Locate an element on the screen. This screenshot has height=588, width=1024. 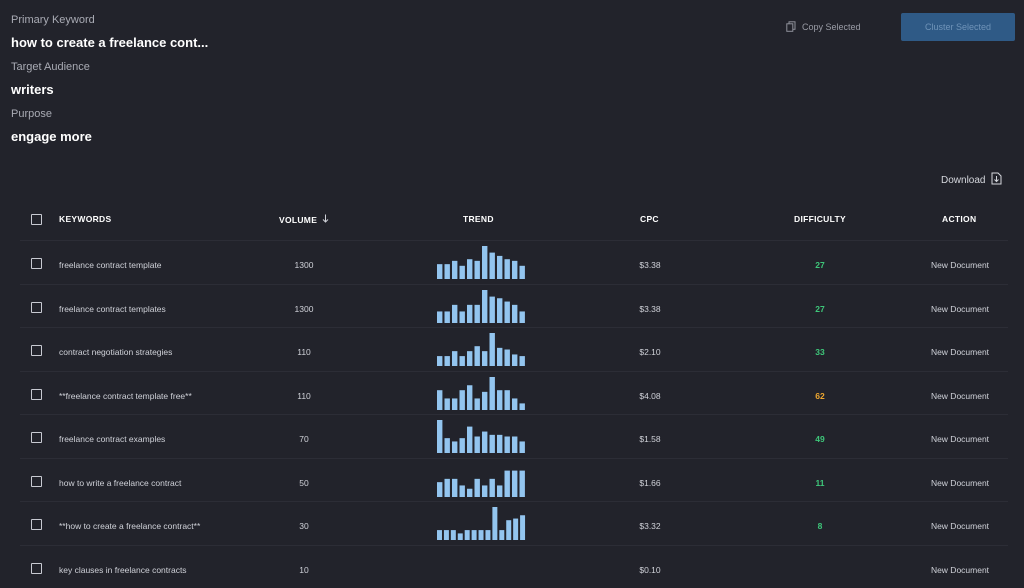
header-cpc: CPC is located at coordinates (649, 219).